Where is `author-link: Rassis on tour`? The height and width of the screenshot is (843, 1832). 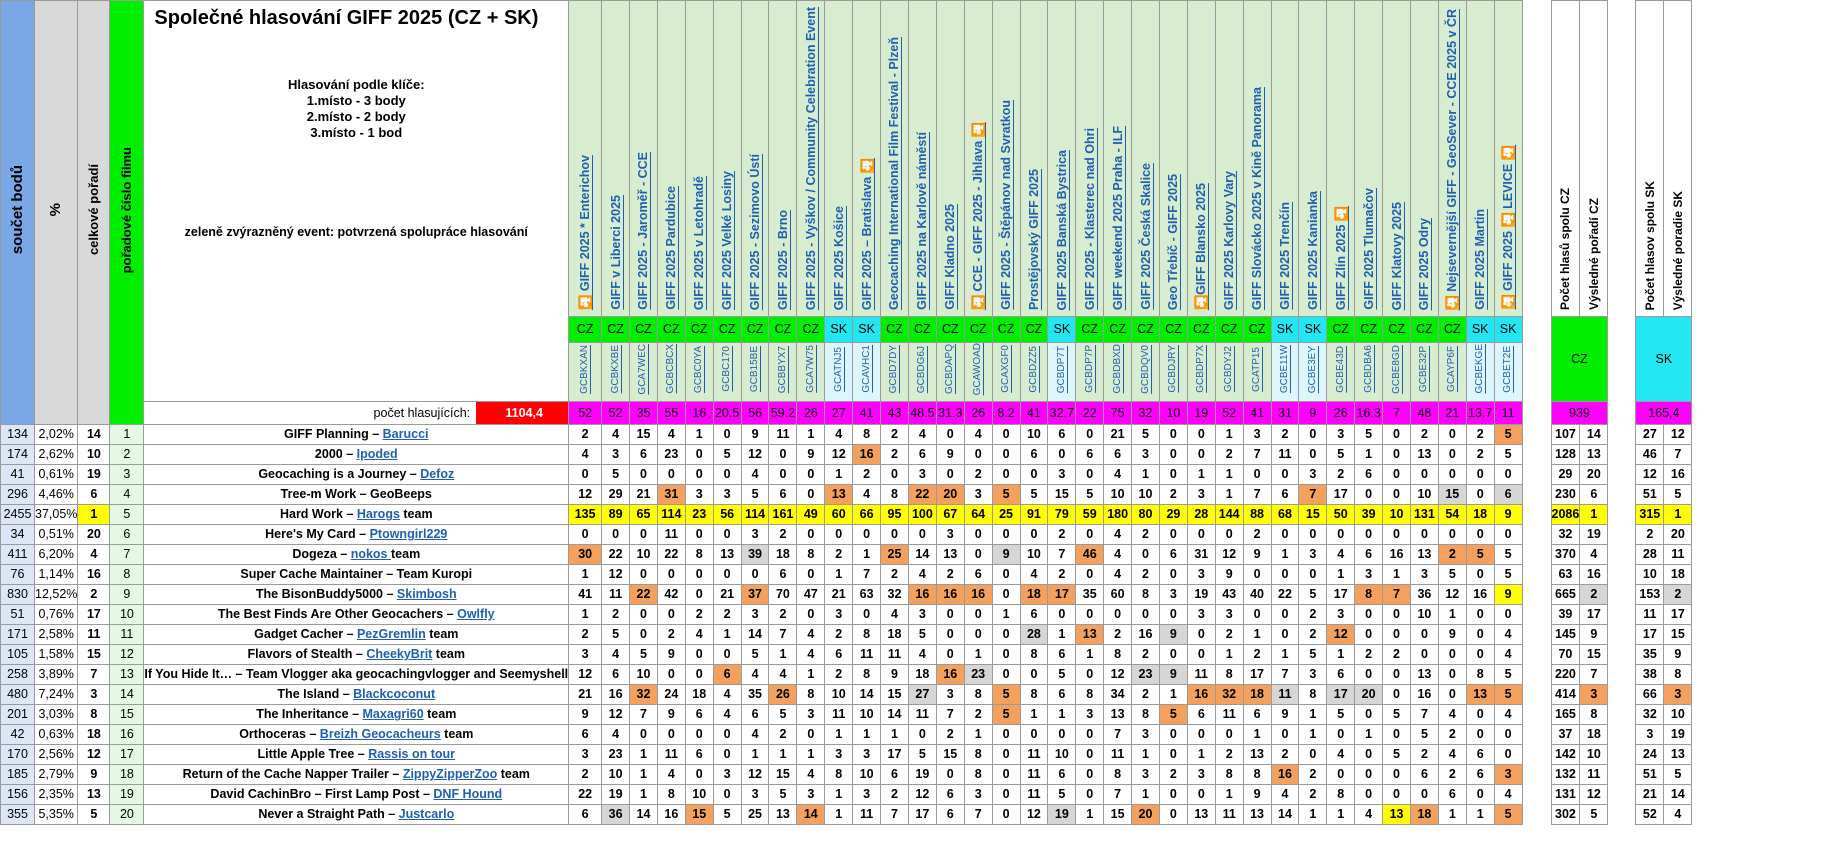 author-link: Rassis on tour is located at coordinates (412, 754).